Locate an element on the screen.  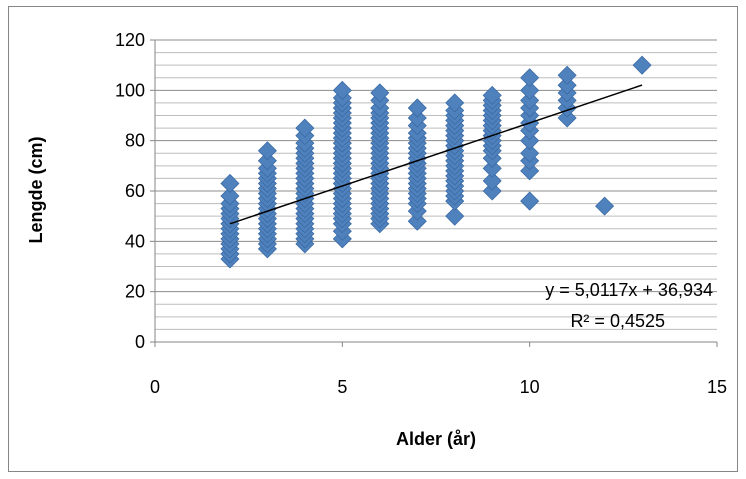
trendline-equation: y = 5,0117x + 36,934 is located at coordinates (629, 290).